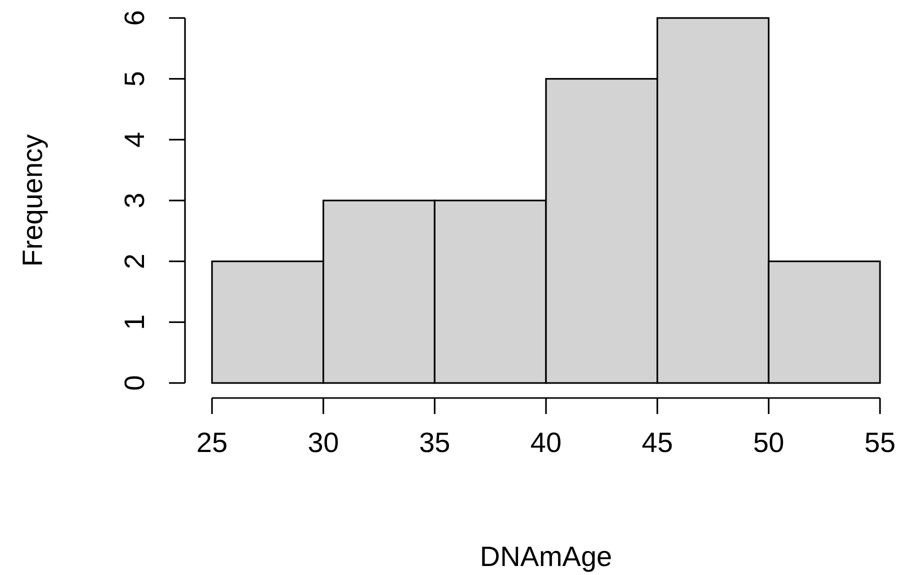  Describe the element at coordinates (134, 140) in the screenshot. I see `y-tick-label: 4` at that location.